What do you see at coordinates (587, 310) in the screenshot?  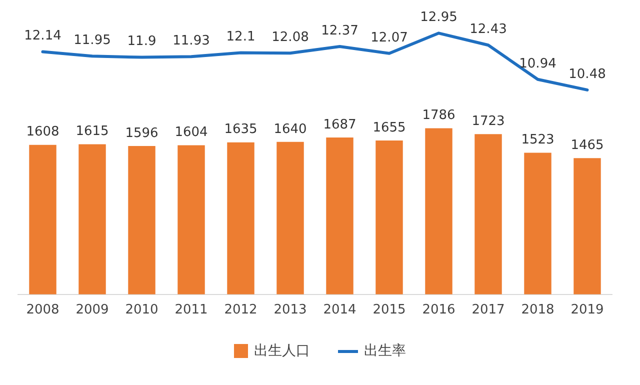 I see `x-tick-label: 2019` at bounding box center [587, 310].